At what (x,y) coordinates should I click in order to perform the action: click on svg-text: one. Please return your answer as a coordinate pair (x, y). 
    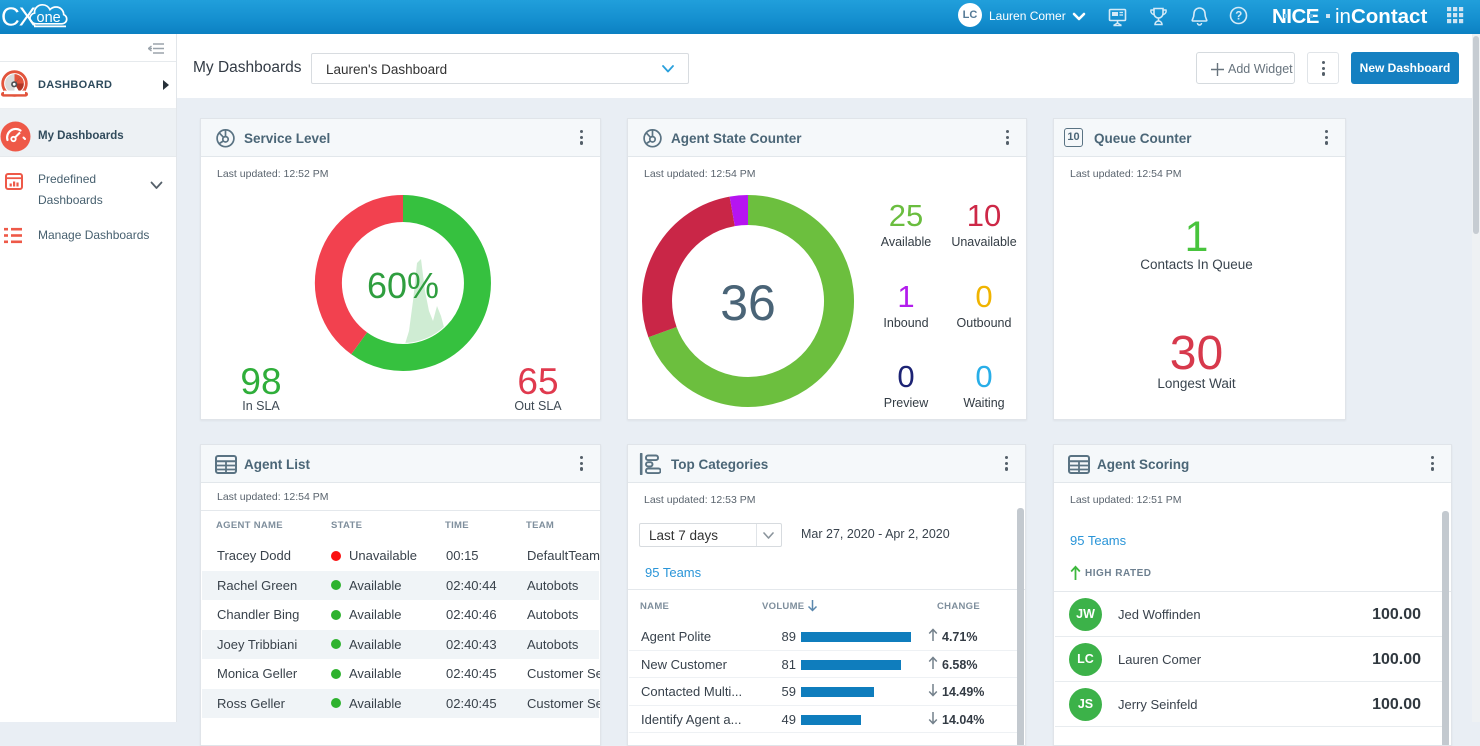
    Looking at the image, I should click on (49, 18).